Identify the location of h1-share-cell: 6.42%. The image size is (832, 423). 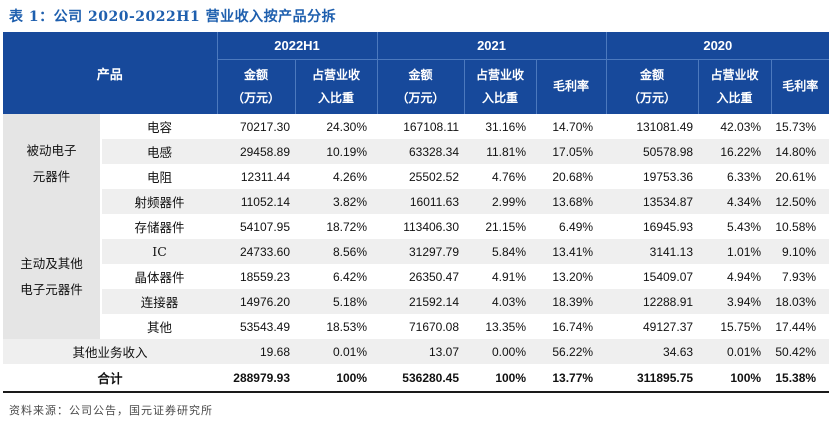
(336, 276).